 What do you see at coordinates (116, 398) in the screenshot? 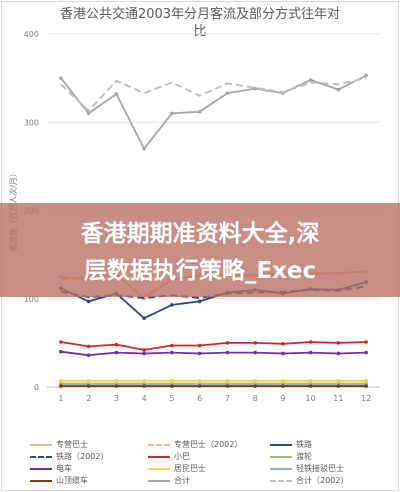
I see `x-tick-label-3: 3` at bounding box center [116, 398].